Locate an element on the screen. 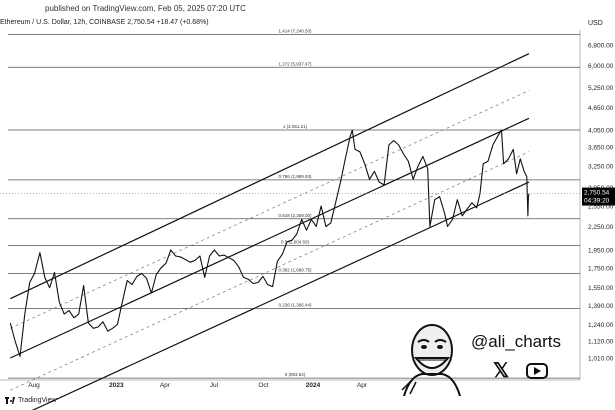 This screenshot has height=410, width=615. price-tick-label: 2,850.00 is located at coordinates (601, 188).